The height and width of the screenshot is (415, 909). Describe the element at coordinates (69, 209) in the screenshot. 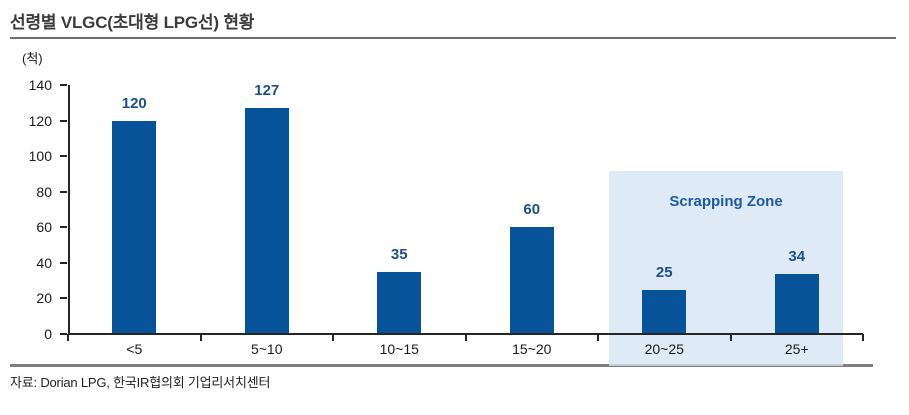

I see `y-axis-line` at that location.